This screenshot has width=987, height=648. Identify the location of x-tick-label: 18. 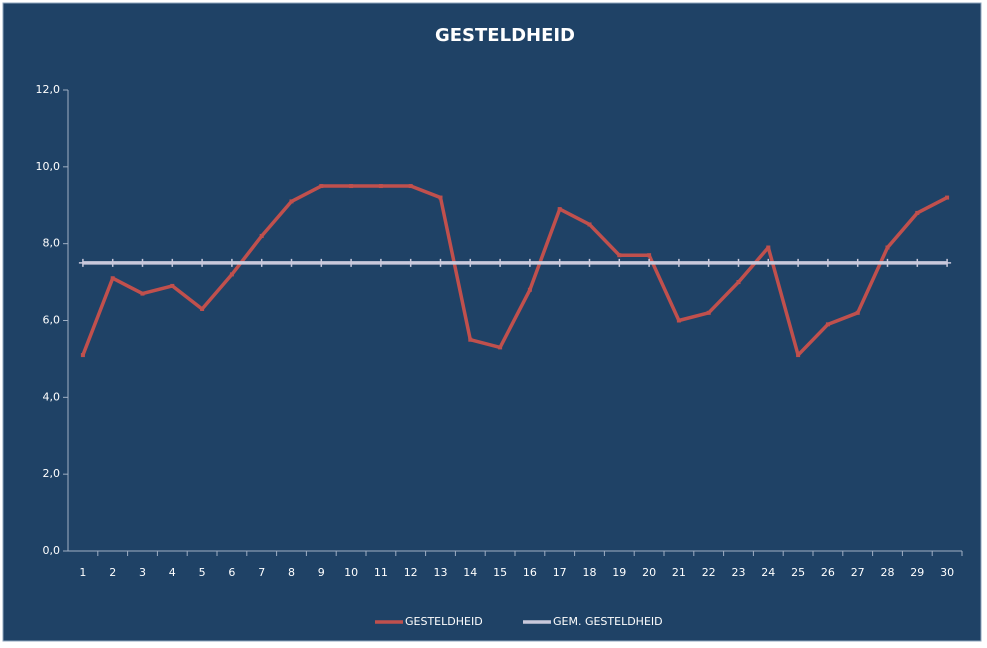
(590, 572).